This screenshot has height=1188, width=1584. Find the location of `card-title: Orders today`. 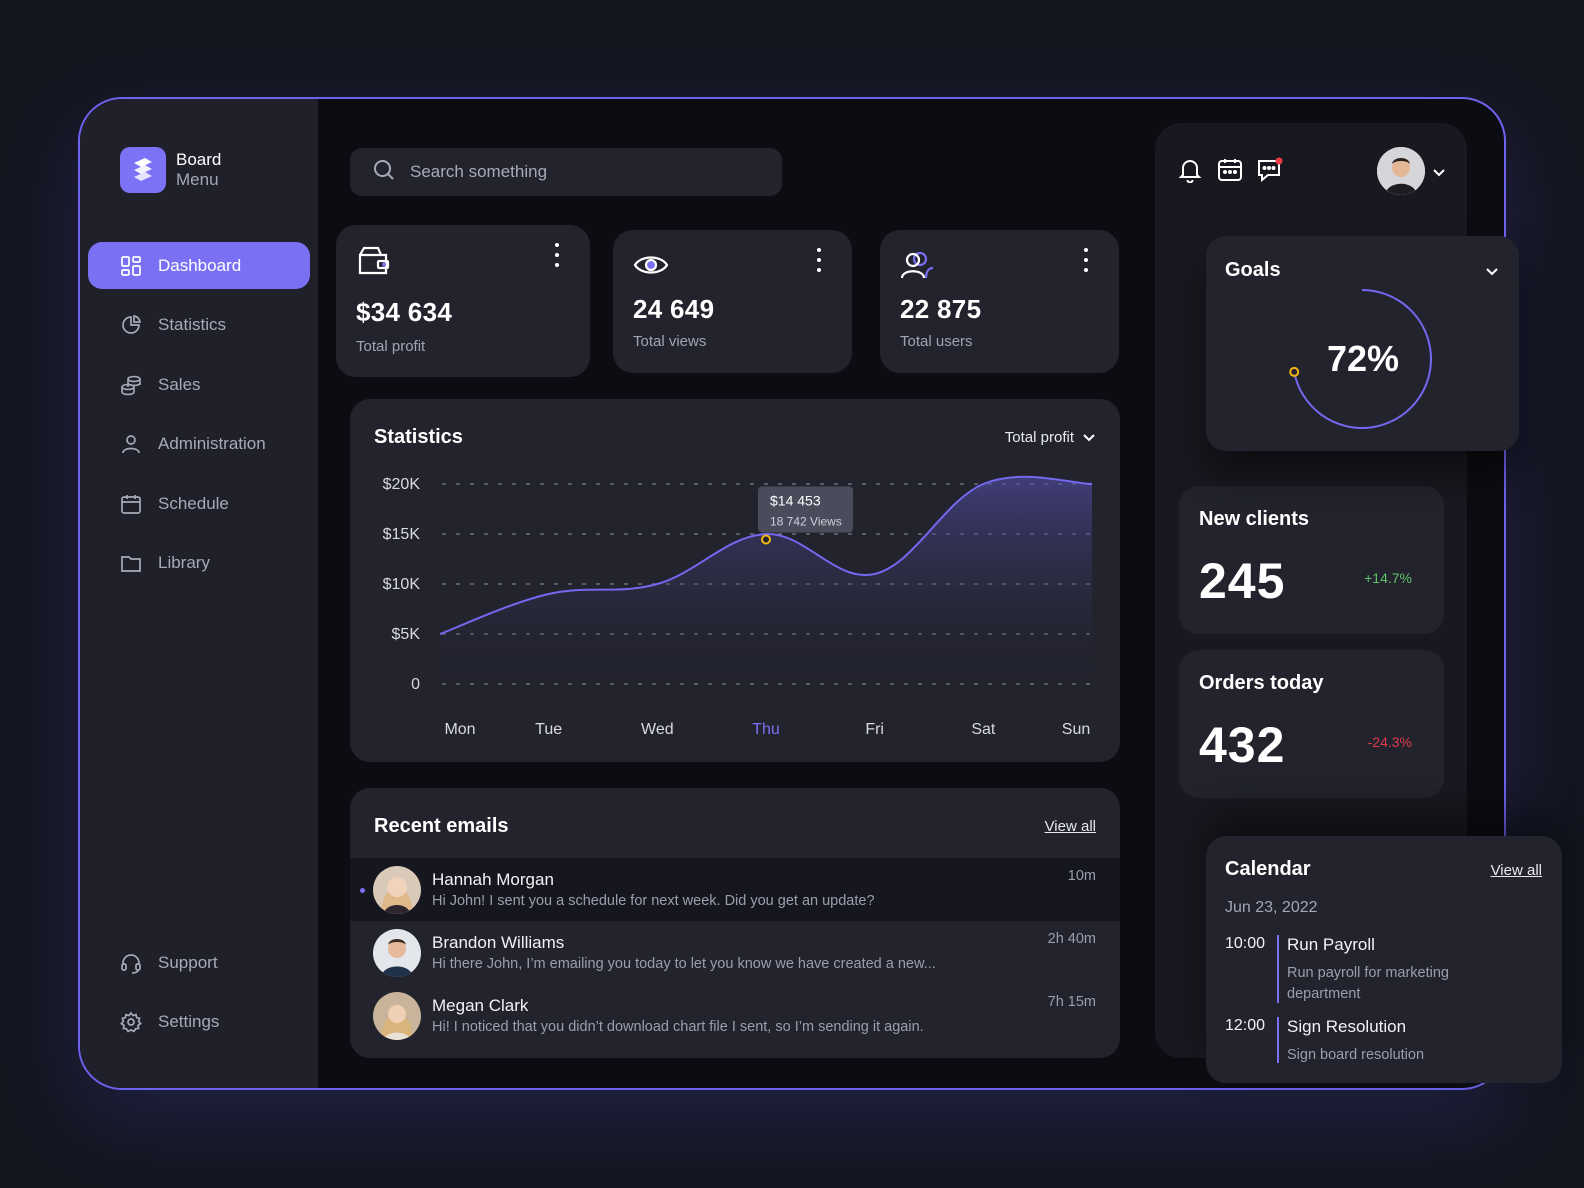

card-title: Orders today is located at coordinates (1261, 683).